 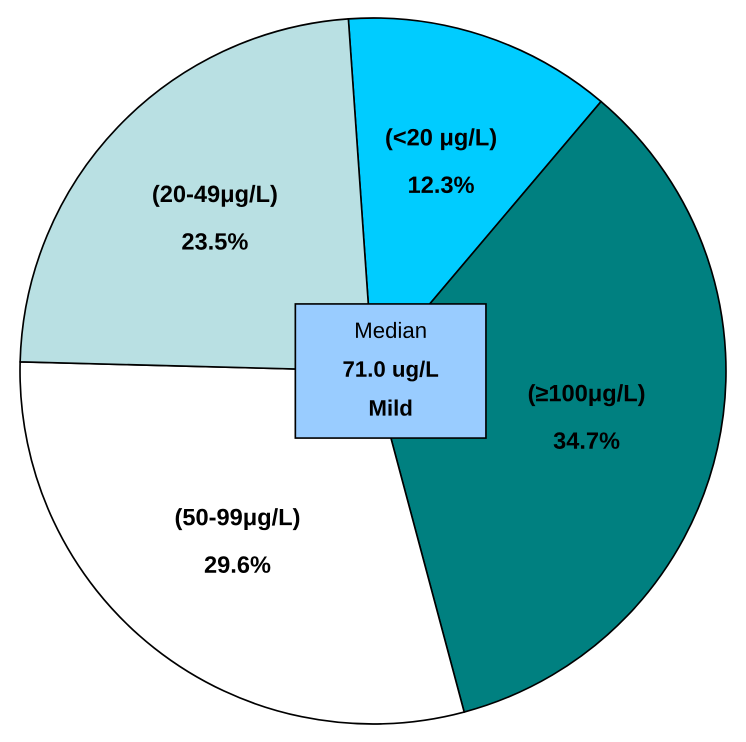 What do you see at coordinates (586, 395) in the screenshot?
I see `slice-label: (≥100μg/L)` at bounding box center [586, 395].